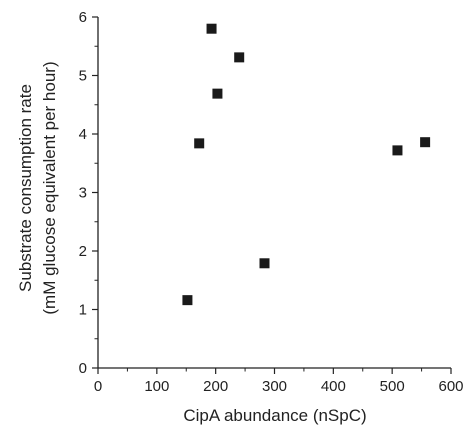 The height and width of the screenshot is (437, 471). I want to click on x-tick-label: 600, so click(450, 386).